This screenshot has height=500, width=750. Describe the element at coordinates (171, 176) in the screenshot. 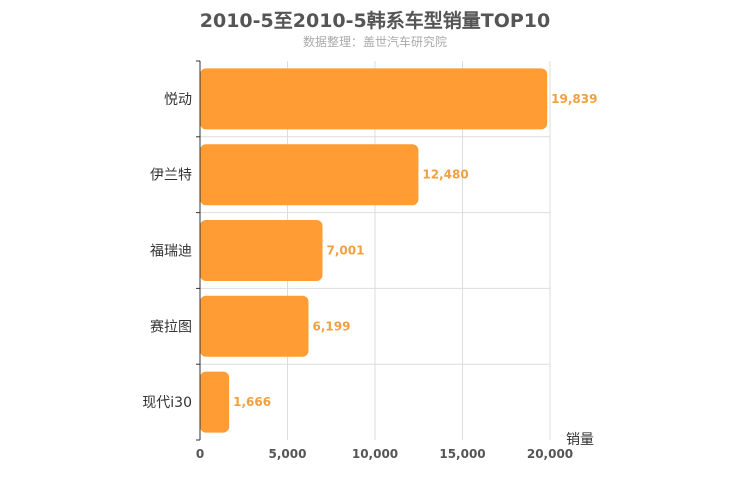

I see `category-label: 伊兰特` at that location.